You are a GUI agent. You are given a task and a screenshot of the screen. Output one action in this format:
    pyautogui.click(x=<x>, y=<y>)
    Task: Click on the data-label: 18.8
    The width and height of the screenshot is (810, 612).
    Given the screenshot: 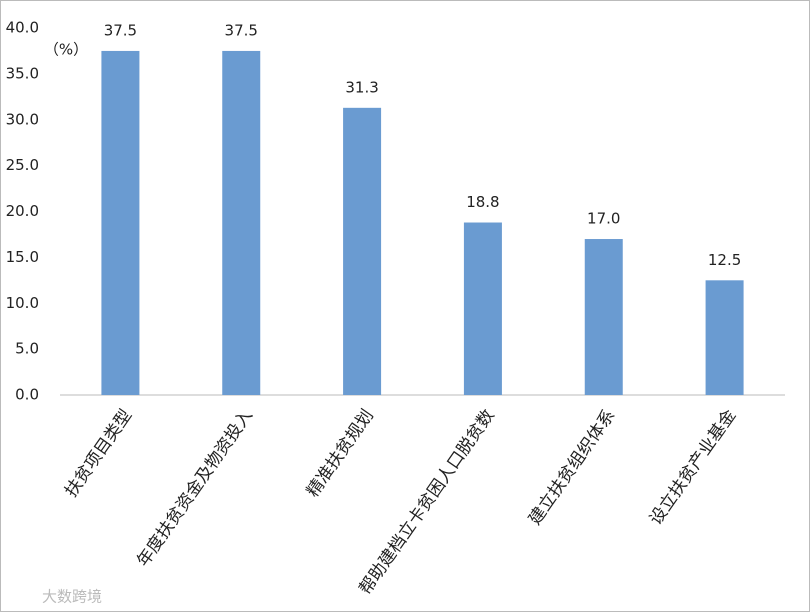 What is the action you would take?
    pyautogui.click(x=482, y=202)
    